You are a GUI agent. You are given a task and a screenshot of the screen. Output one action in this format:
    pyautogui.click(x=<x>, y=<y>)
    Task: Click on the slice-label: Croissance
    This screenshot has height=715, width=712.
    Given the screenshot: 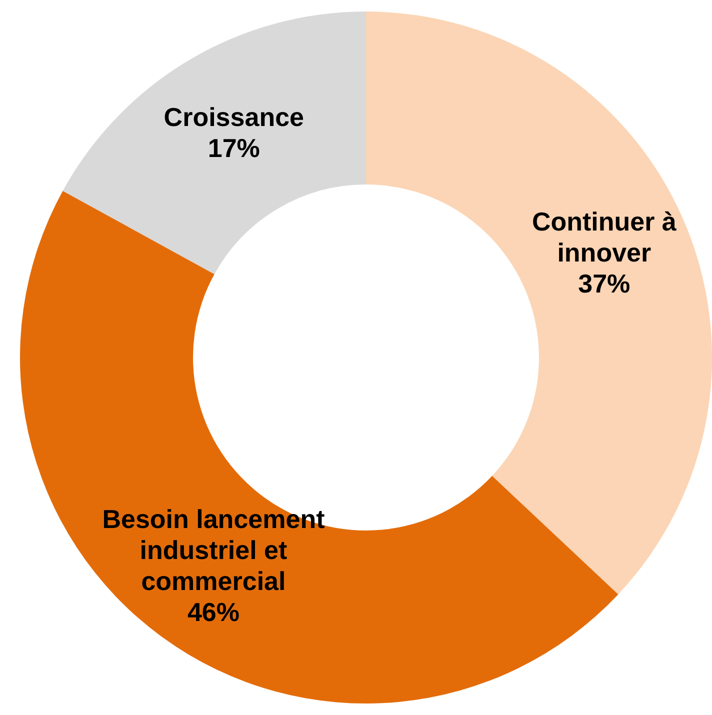 What is the action you would take?
    pyautogui.click(x=234, y=117)
    